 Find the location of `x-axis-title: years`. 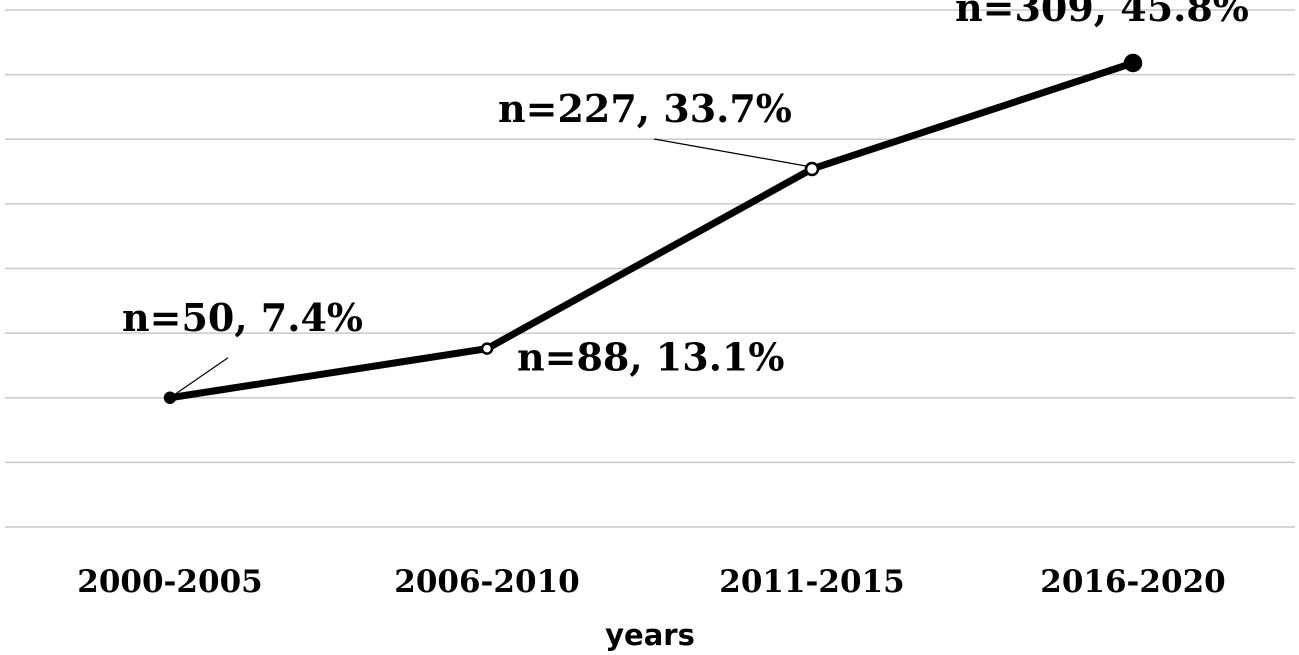

x-axis-title: years is located at coordinates (650, 635).